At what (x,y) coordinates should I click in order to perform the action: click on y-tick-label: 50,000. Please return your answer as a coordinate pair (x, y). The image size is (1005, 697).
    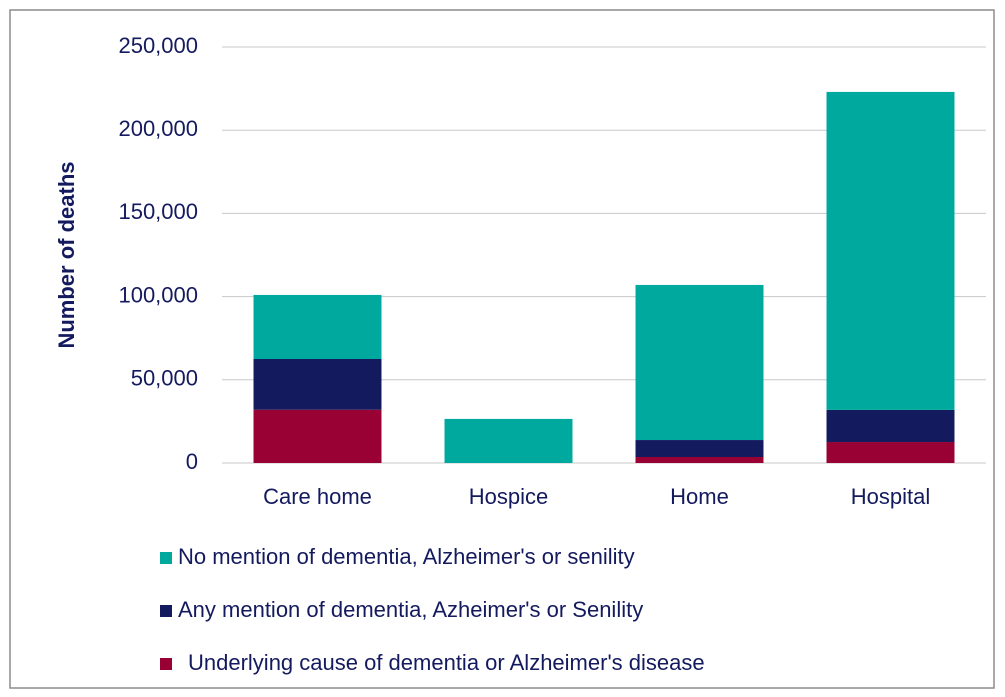
    Looking at the image, I should click on (164, 378).